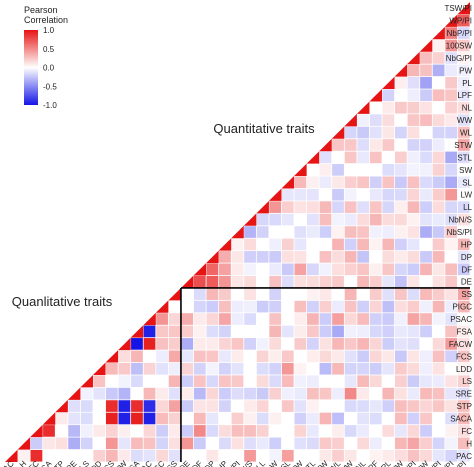 The height and width of the screenshot is (467, 474). Describe the element at coordinates (464, 356) in the screenshot. I see `row-label: FCS` at that location.